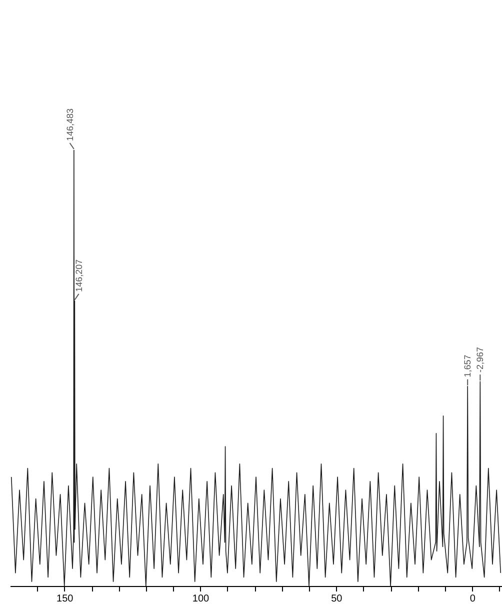  Describe the element at coordinates (201, 599) in the screenshot. I see `x-tick-label: 100` at that location.